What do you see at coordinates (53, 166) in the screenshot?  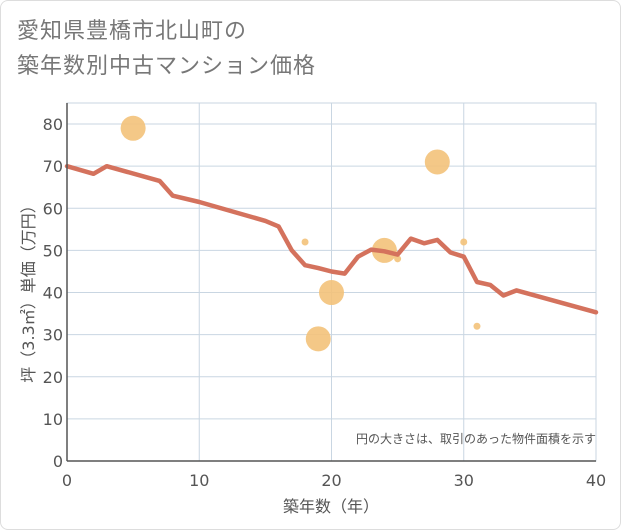 I see `y-tick-label: 70` at bounding box center [53, 166].